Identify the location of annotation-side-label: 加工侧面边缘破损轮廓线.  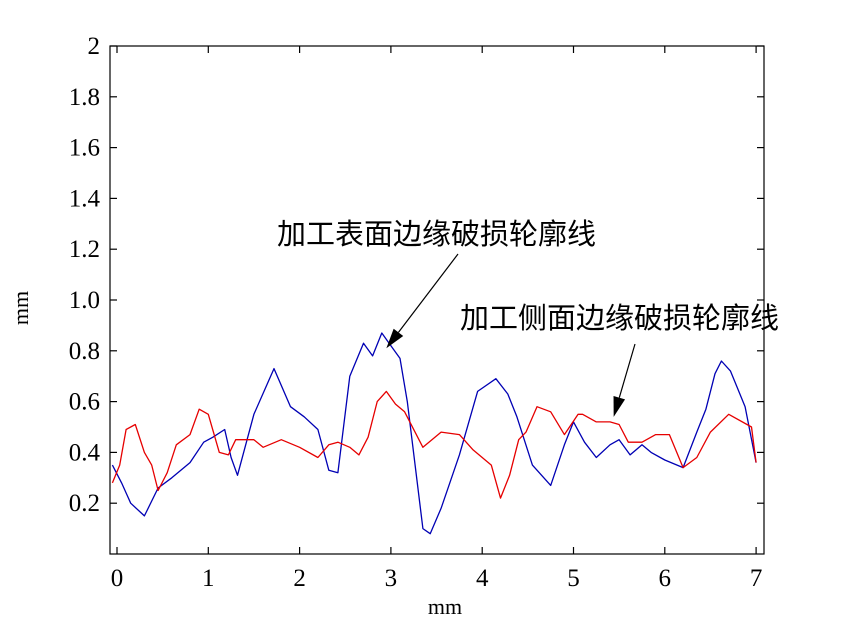
(619, 318).